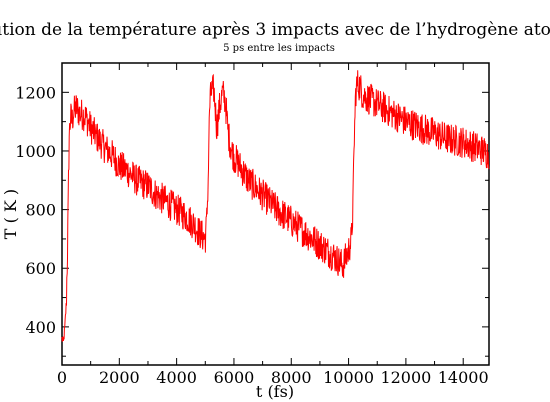  What do you see at coordinates (176, 377) in the screenshot?
I see `x-tick-label: 4000` at bounding box center [176, 377].